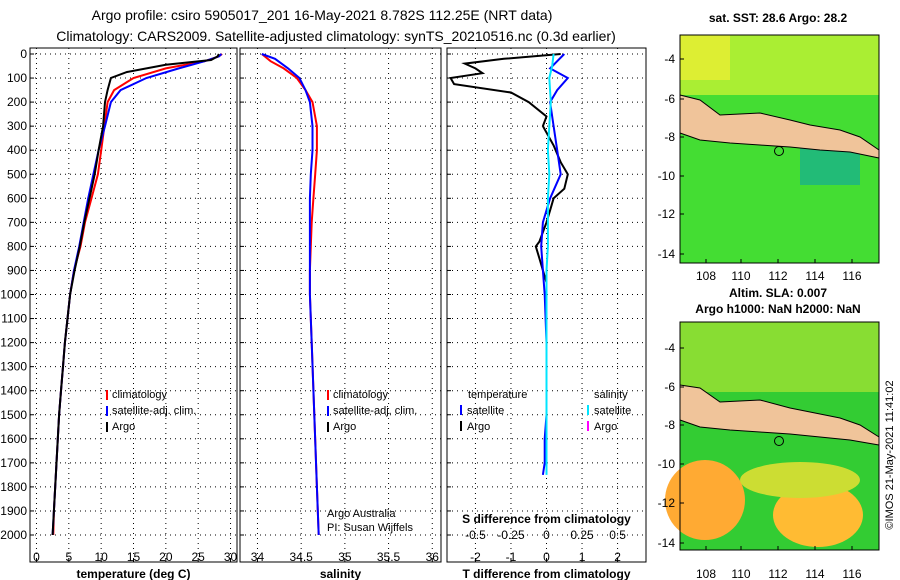 The image size is (900, 580). What do you see at coordinates (101, 557) in the screenshot?
I see `x-tick-label: 10` at bounding box center [101, 557].